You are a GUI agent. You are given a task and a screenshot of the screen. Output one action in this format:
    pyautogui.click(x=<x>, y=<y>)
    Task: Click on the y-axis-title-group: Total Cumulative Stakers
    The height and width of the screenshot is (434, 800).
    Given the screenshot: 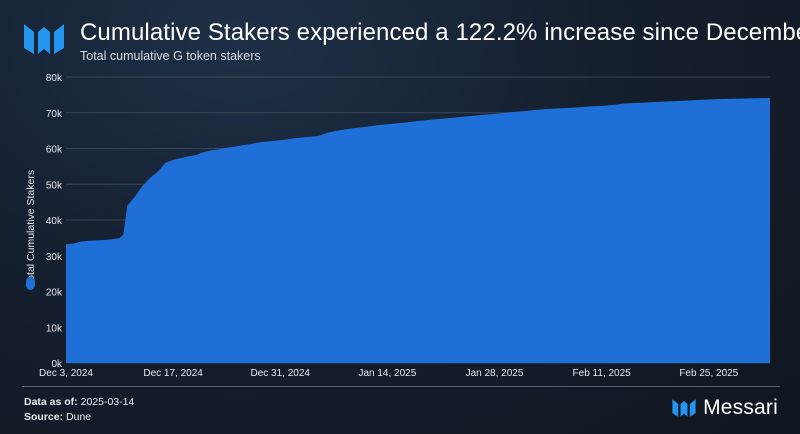 What is the action you would take?
    pyautogui.click(x=31, y=228)
    